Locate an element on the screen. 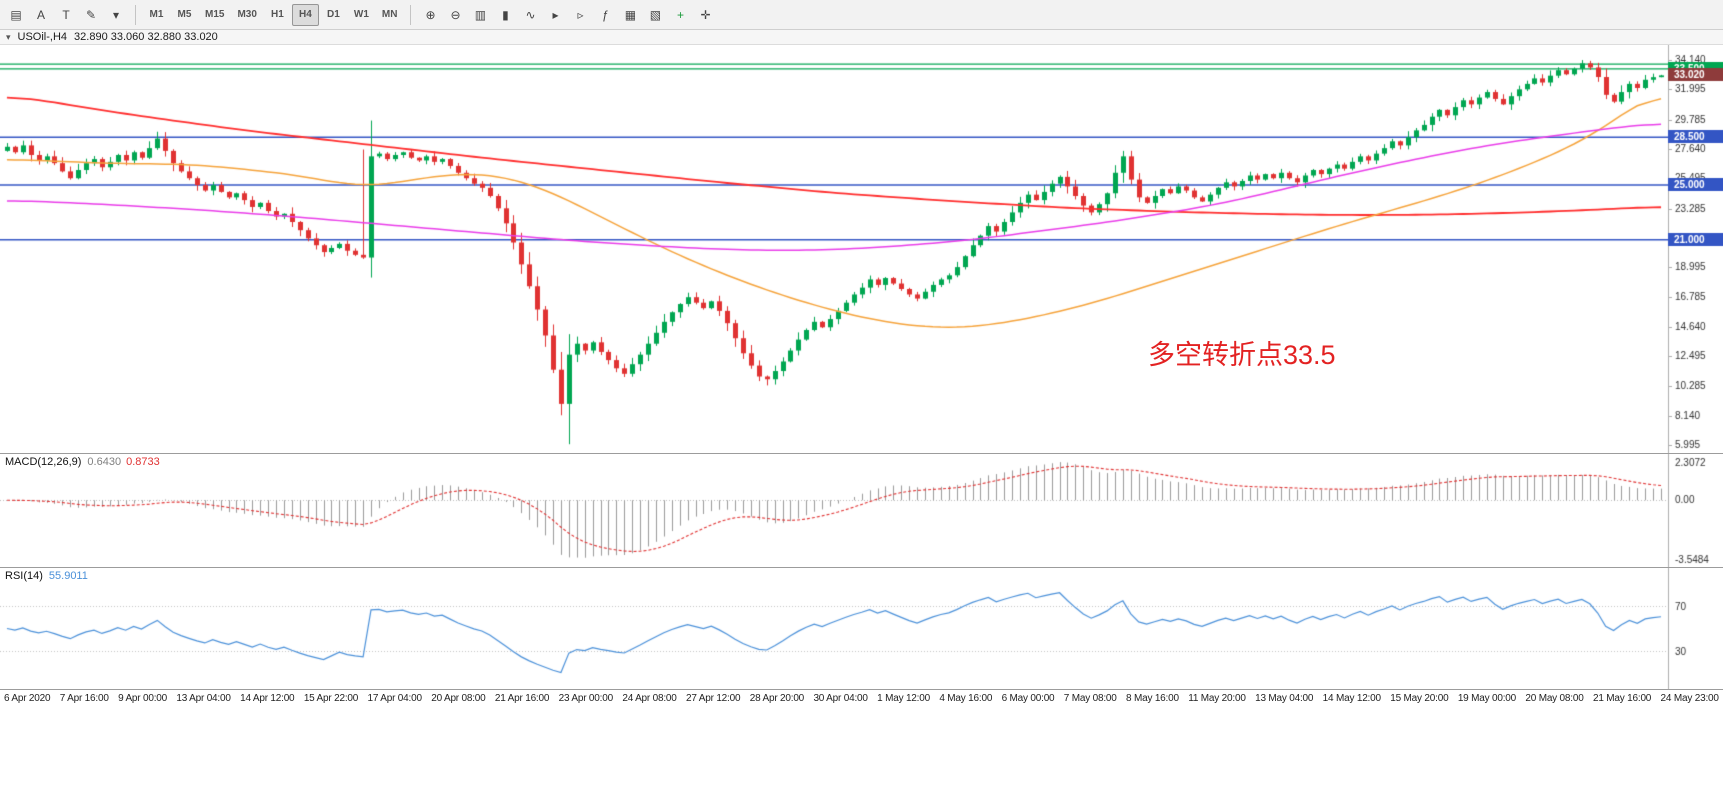 The image size is (1723, 786). macd-panel: MACD(12,26,9) 0.6430 0.8733 is located at coordinates (861, 510).